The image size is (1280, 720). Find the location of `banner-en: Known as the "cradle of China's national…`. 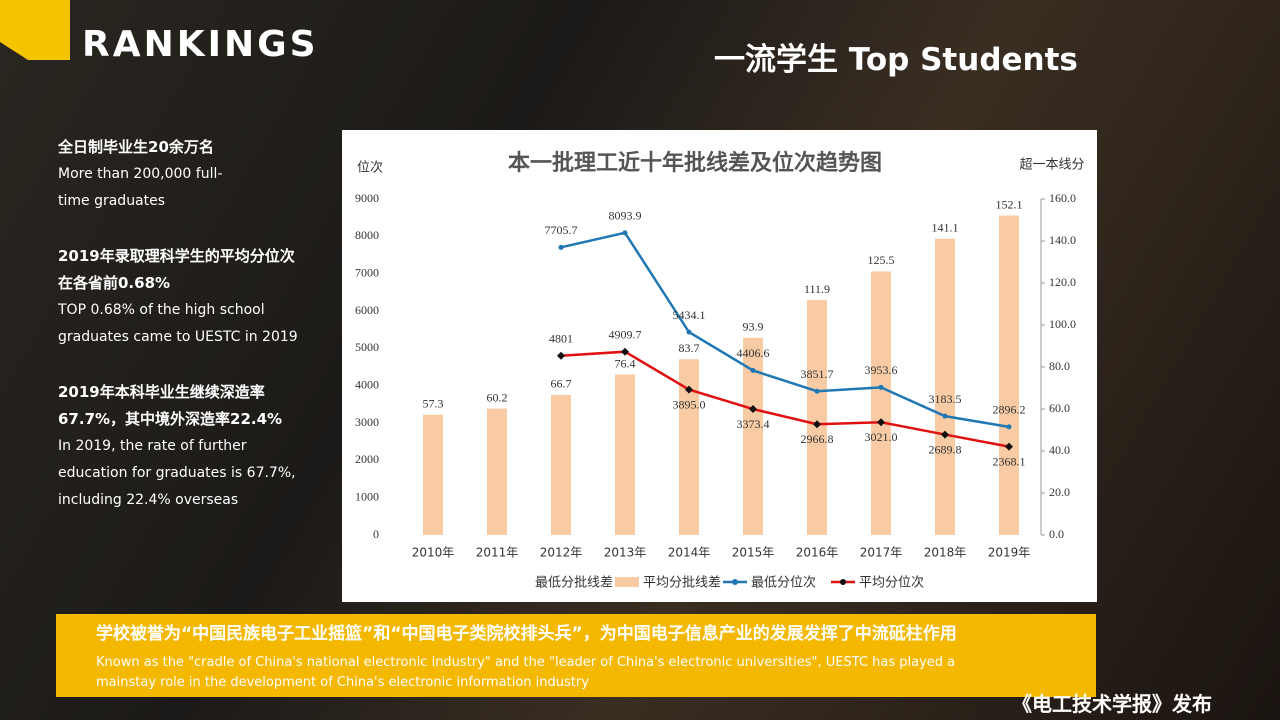

banner-en: Known as the "cradle of China's national… is located at coordinates (526, 662).